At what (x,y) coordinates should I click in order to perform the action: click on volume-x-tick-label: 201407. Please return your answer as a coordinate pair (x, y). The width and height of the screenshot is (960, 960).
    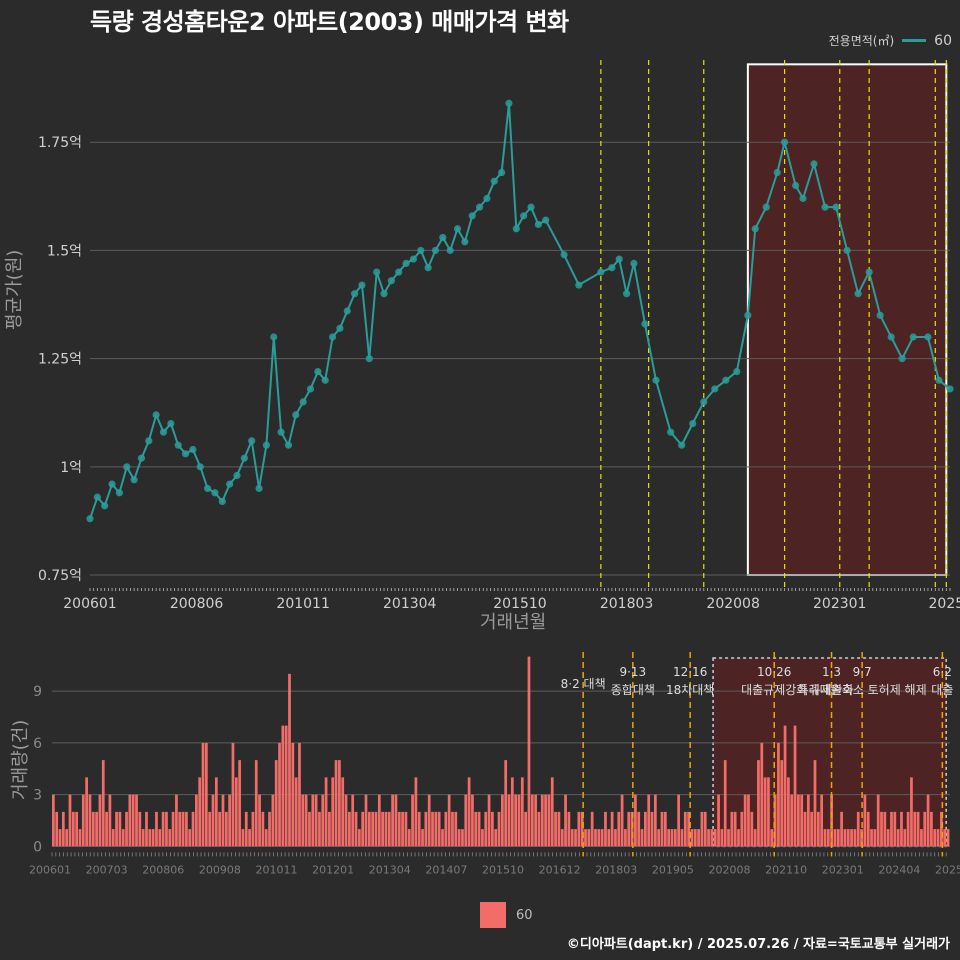
    Looking at the image, I should click on (446, 869).